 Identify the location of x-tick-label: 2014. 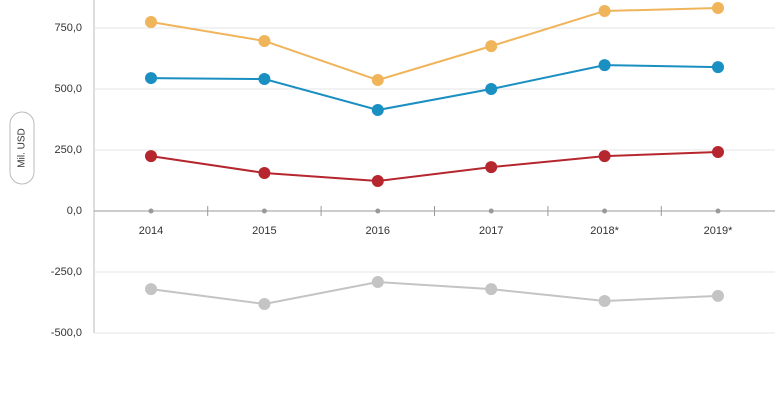
(151, 231).